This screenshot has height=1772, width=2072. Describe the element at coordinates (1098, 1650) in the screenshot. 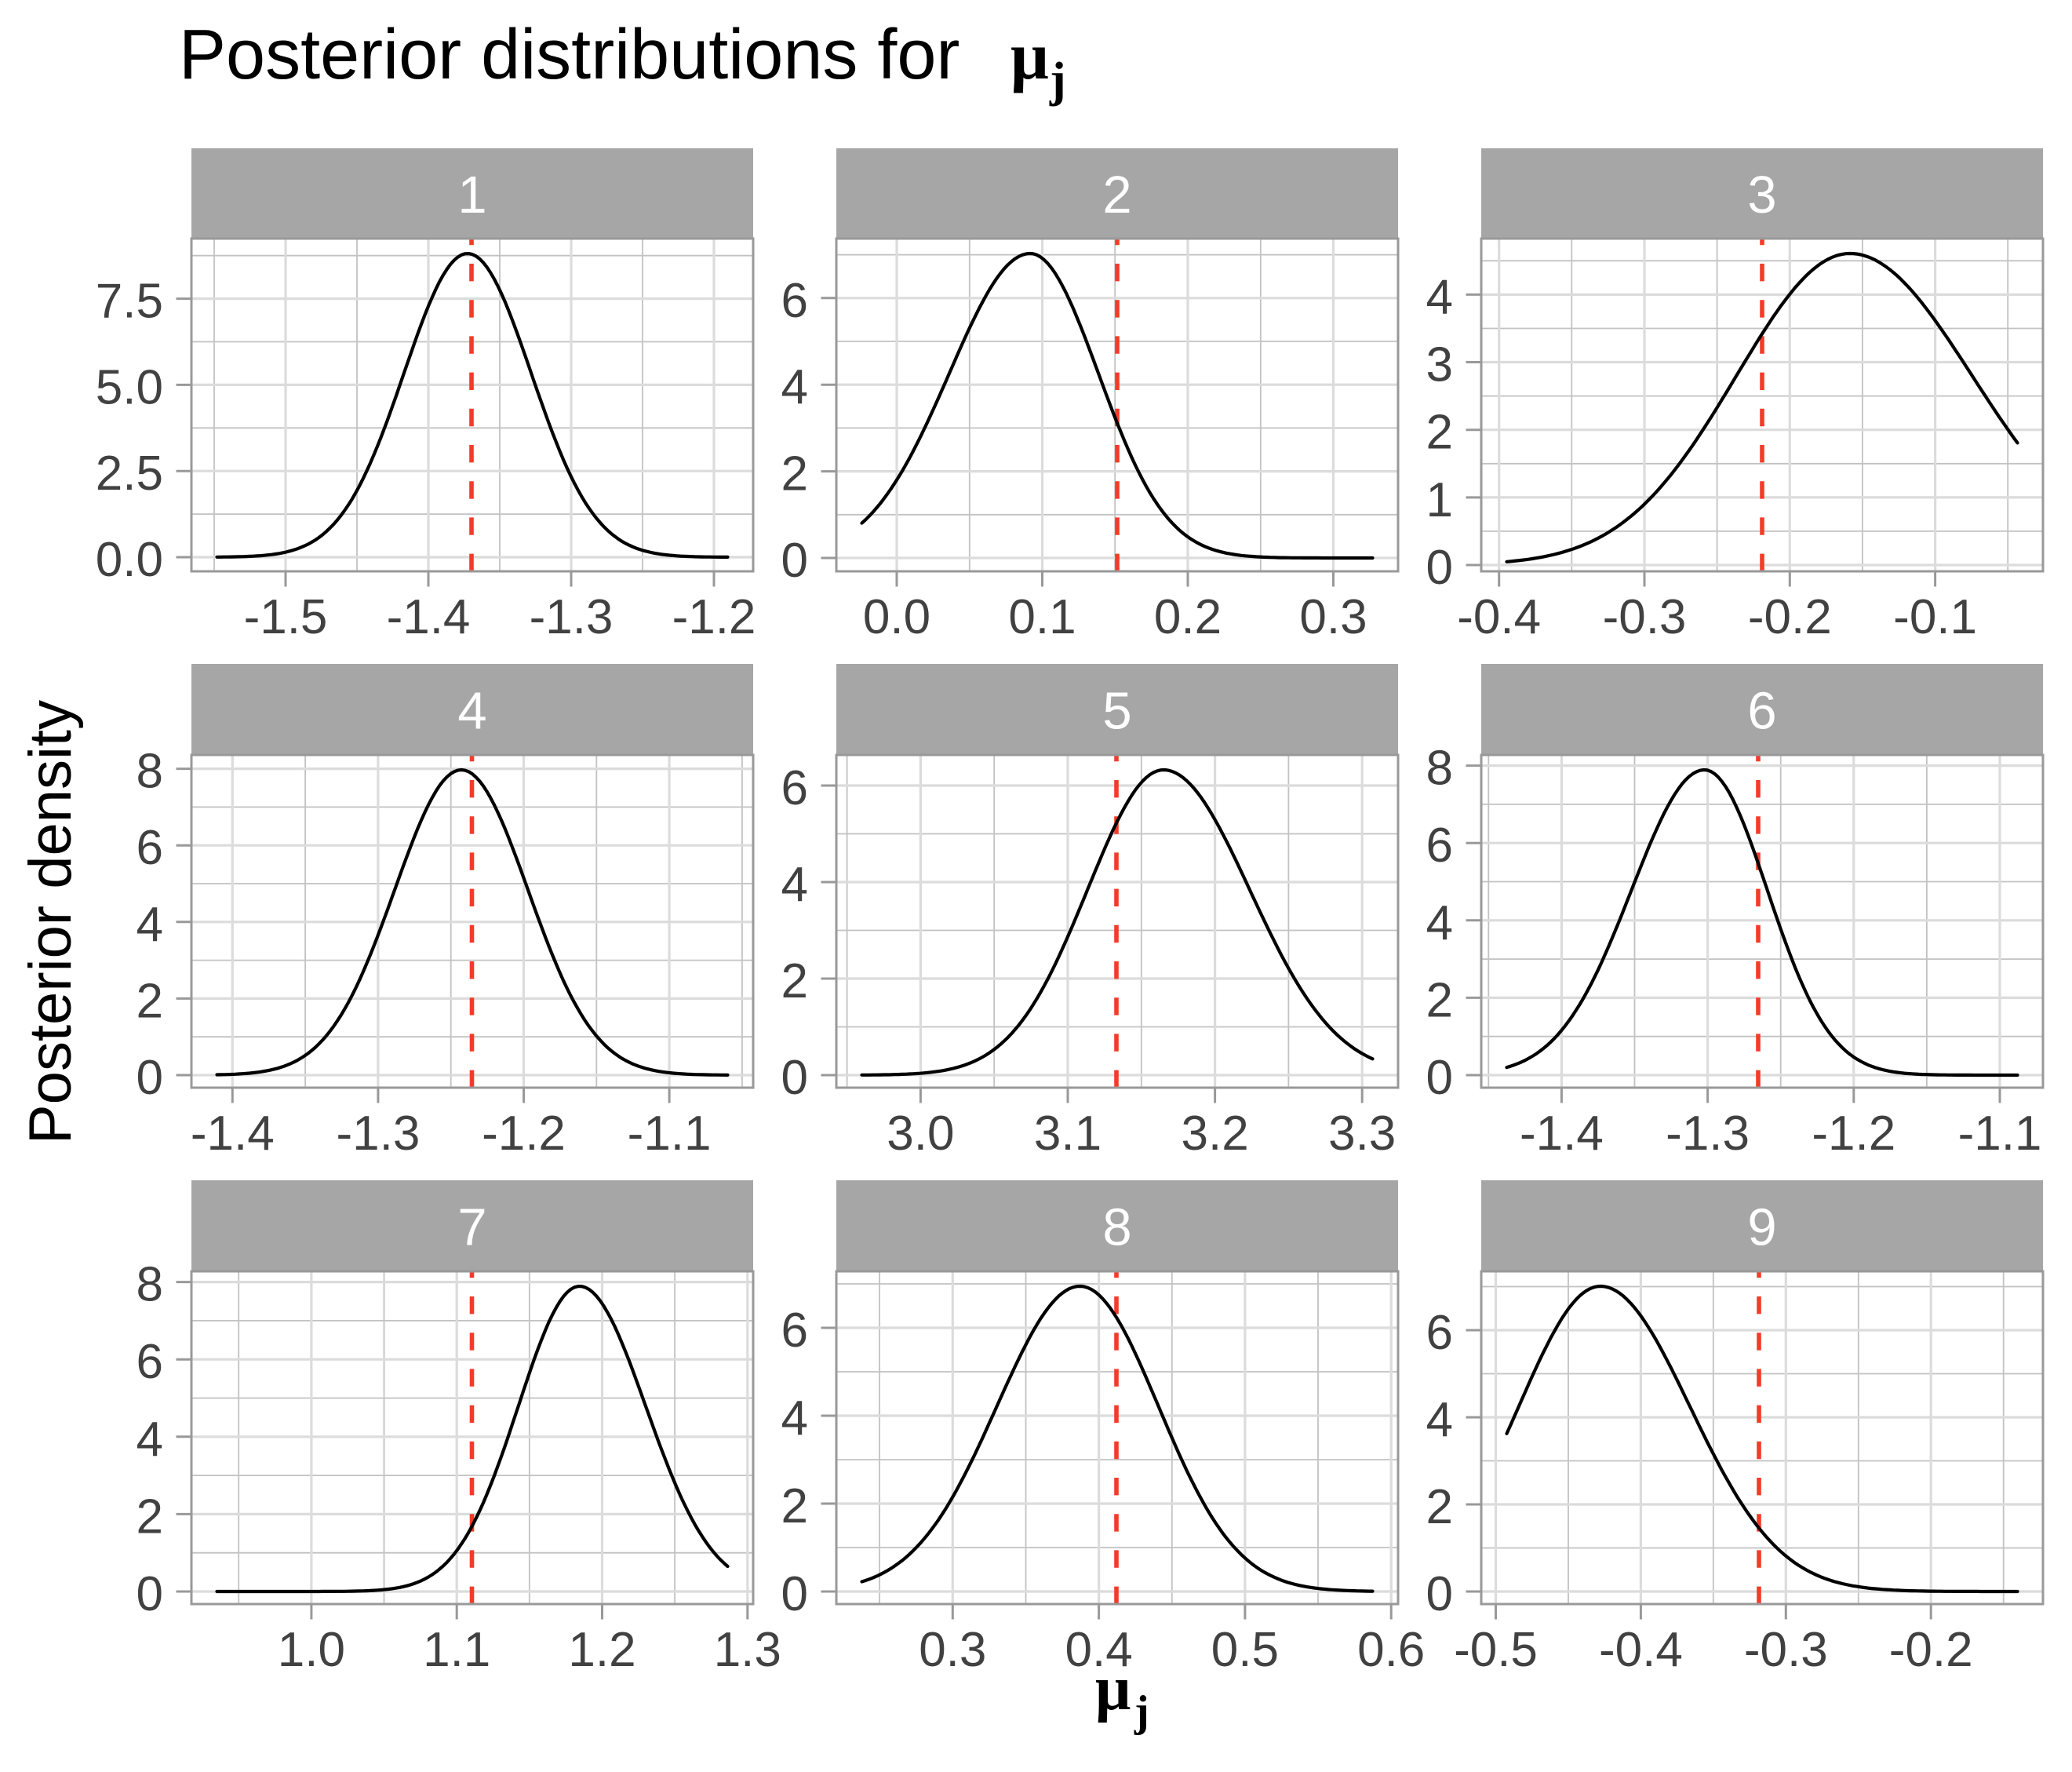

I see `svg-text: 0.4` at that location.